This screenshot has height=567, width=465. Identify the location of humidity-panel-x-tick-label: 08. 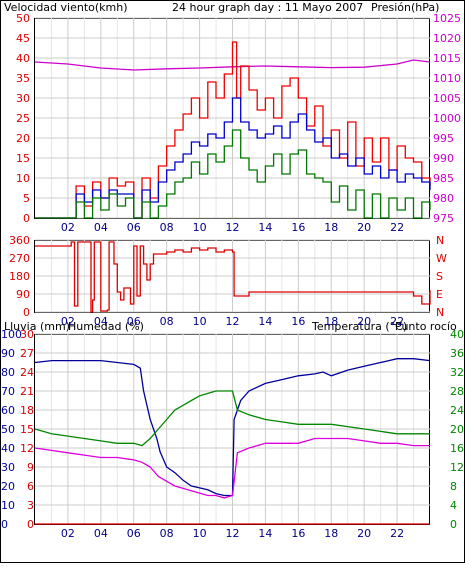
(167, 533).